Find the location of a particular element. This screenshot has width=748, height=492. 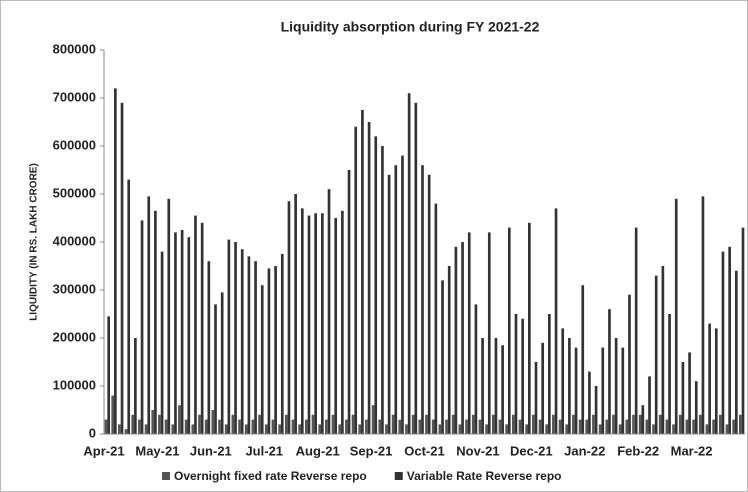

y-tick-label: 400000 is located at coordinates (74, 240).